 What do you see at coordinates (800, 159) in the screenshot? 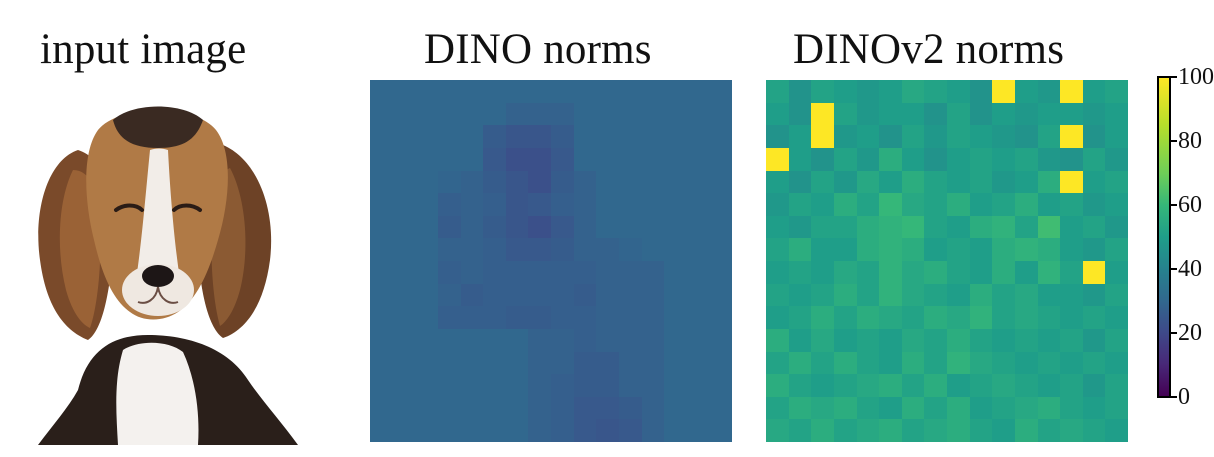
I see `dinov2-cell-r3-c1` at bounding box center [800, 159].